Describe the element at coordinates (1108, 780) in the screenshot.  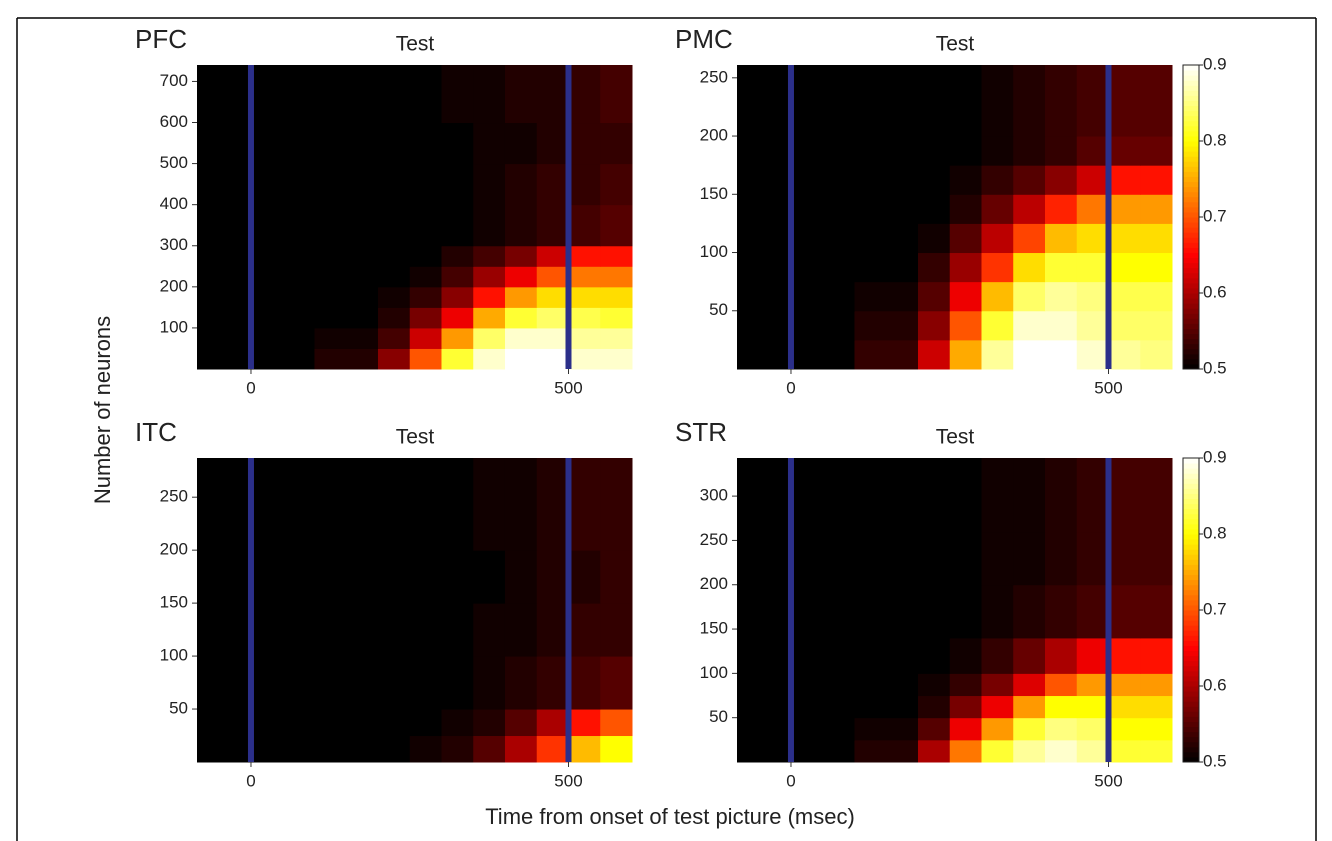
I see `x-tick-label: 500` at that location.